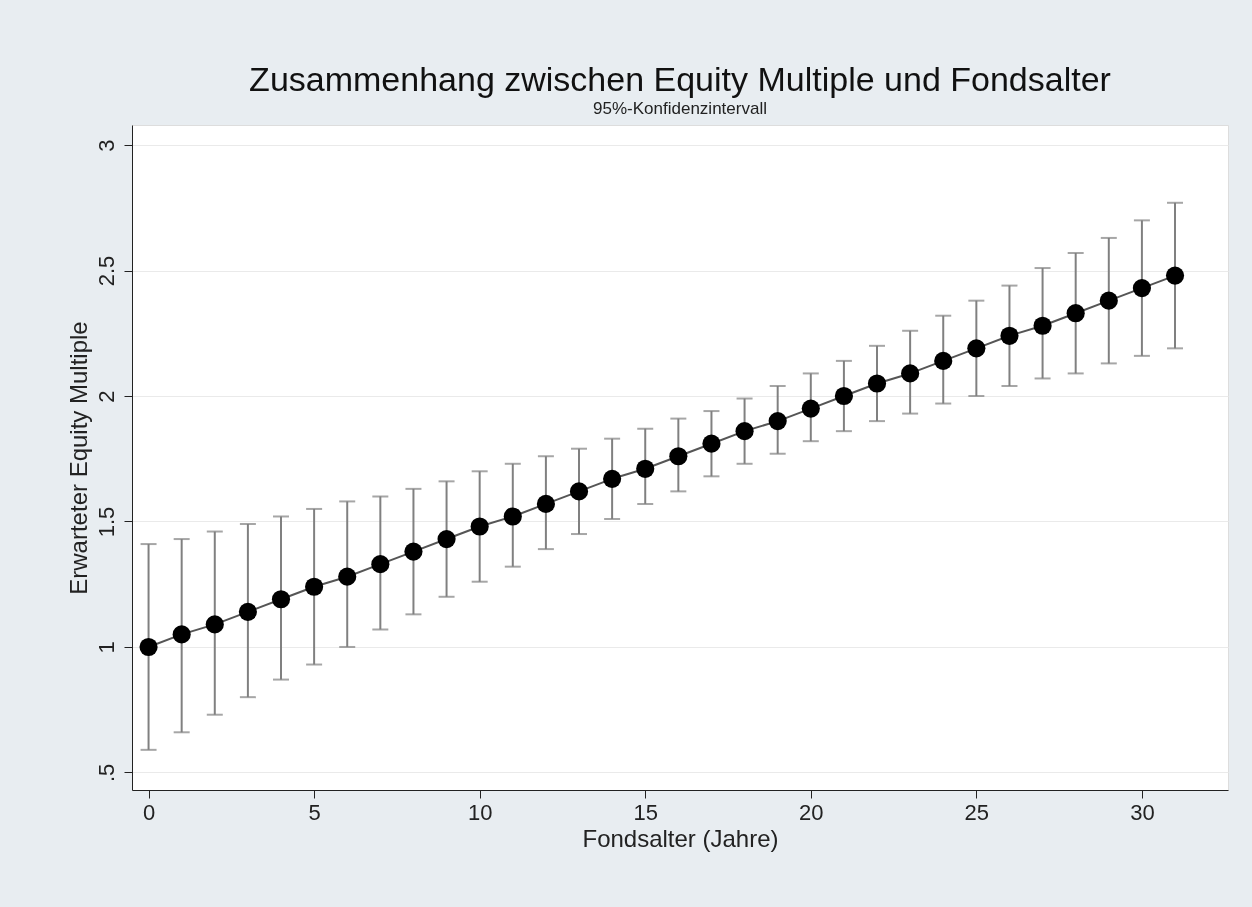 Image resolution: width=1252 pixels, height=907 pixels. What do you see at coordinates (106, 647) in the screenshot?
I see `y-tick-label: 1` at bounding box center [106, 647].